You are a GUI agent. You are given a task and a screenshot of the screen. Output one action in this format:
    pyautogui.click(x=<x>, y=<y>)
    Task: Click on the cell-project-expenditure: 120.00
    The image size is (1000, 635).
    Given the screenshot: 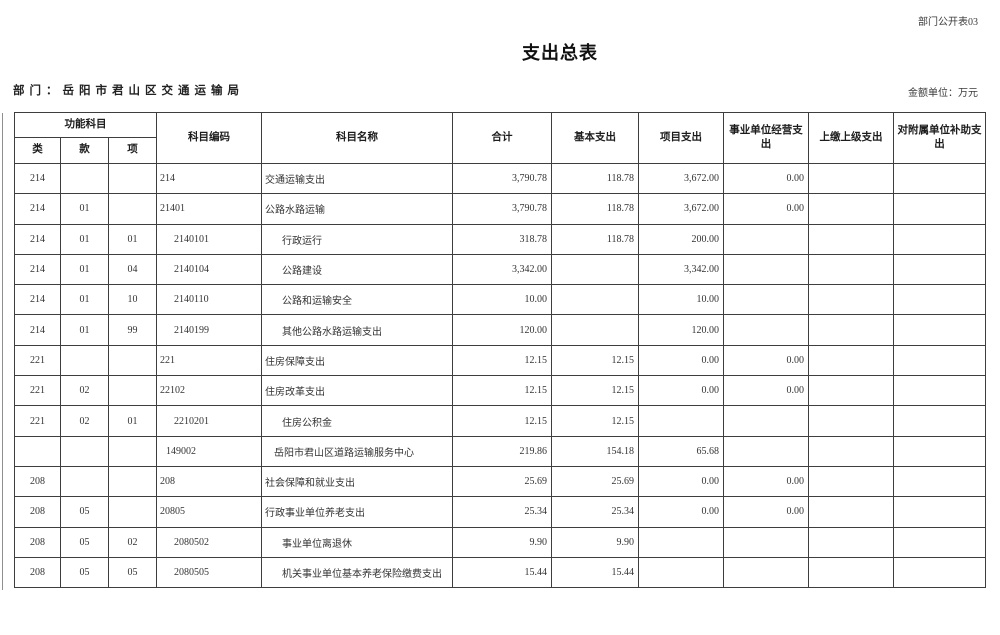 What is the action you would take?
    pyautogui.click(x=681, y=330)
    